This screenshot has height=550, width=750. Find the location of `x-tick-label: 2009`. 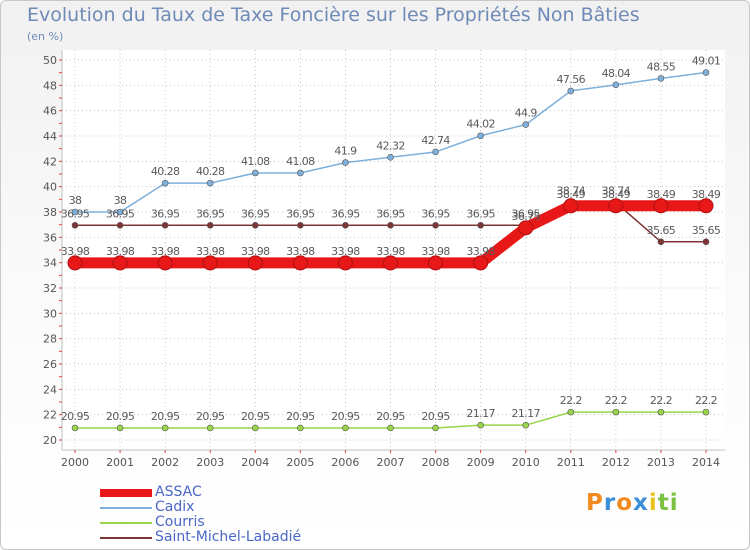

x-tick-label: 2009 is located at coordinates (481, 462).